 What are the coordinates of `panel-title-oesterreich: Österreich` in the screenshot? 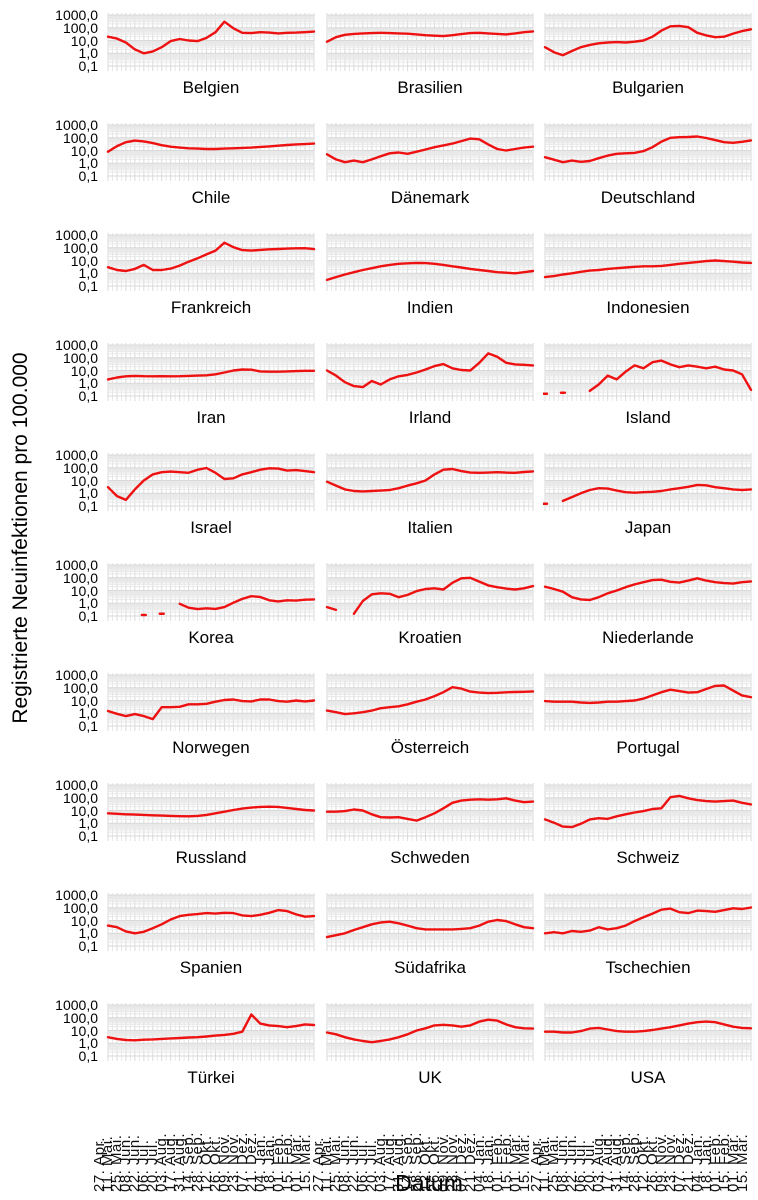 It's located at (430, 747).